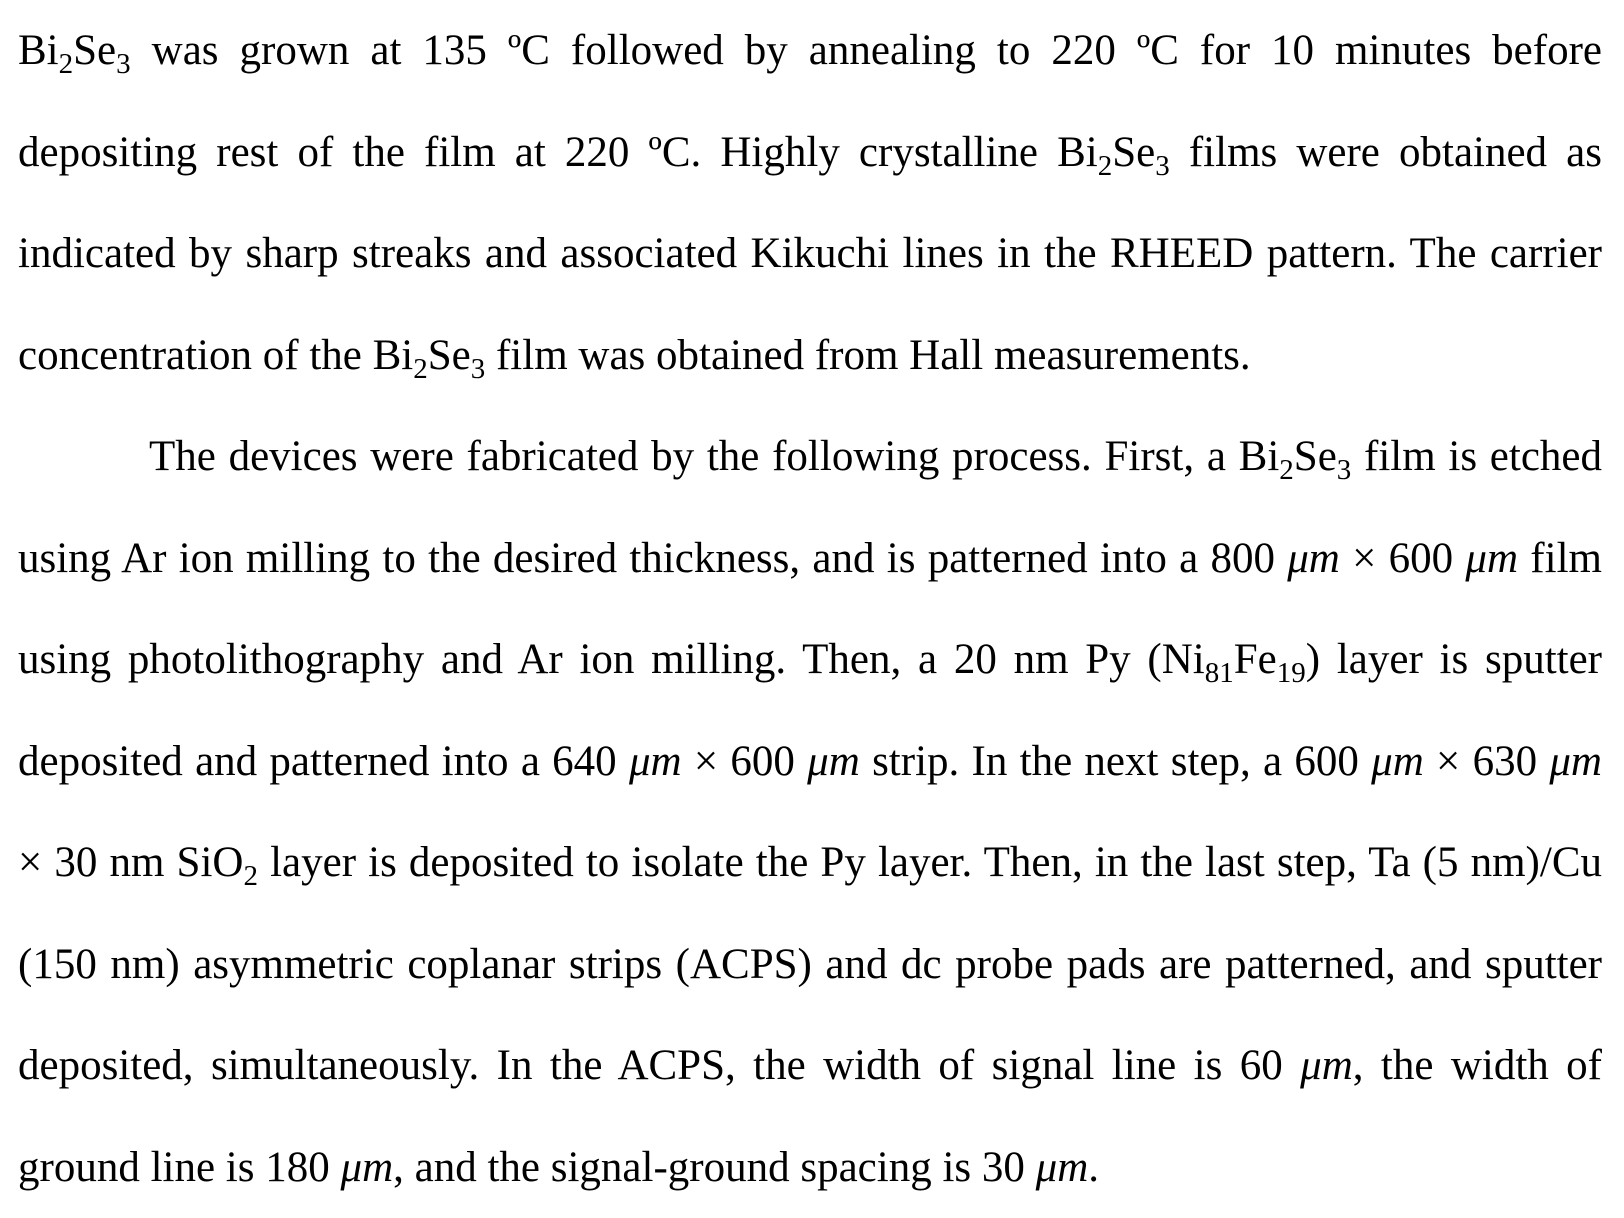 The height and width of the screenshot is (1218, 1624). I want to click on subscript: 19, so click(1291, 673).